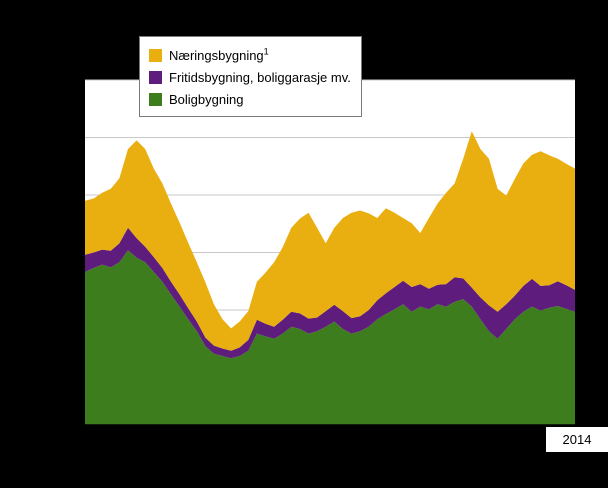 This screenshot has height=488, width=608. What do you see at coordinates (206, 99) in the screenshot?
I see `legend-label-boligbygning: Boligbygning` at bounding box center [206, 99].